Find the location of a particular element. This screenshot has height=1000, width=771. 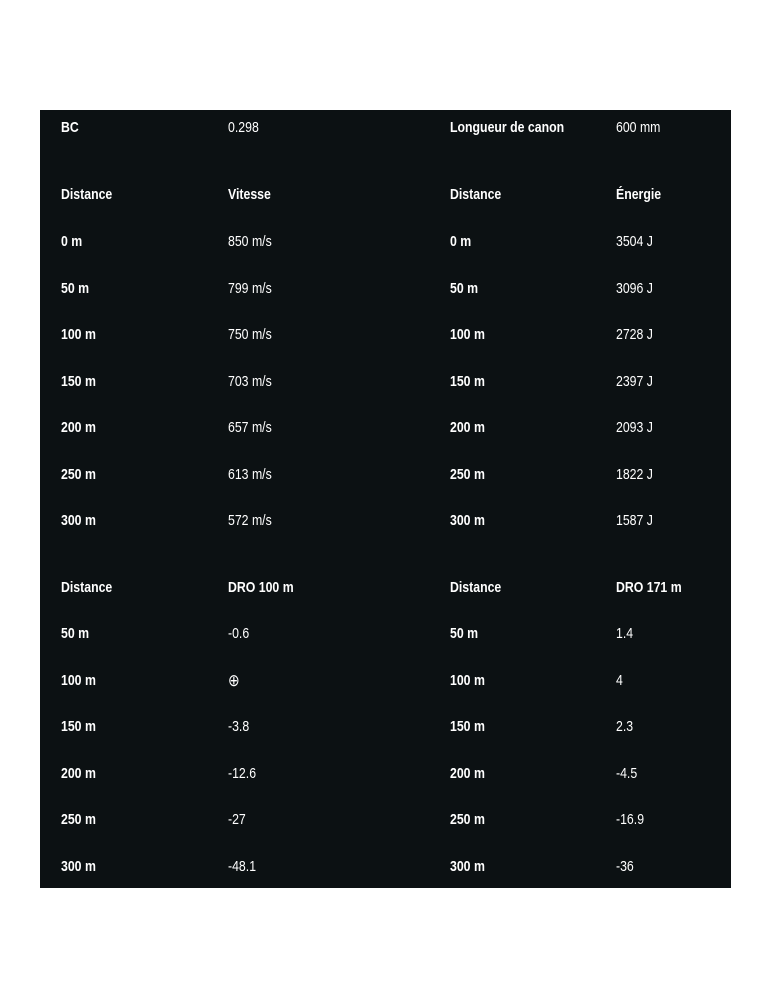

drop-row-cell: -0.6 is located at coordinates (239, 633).